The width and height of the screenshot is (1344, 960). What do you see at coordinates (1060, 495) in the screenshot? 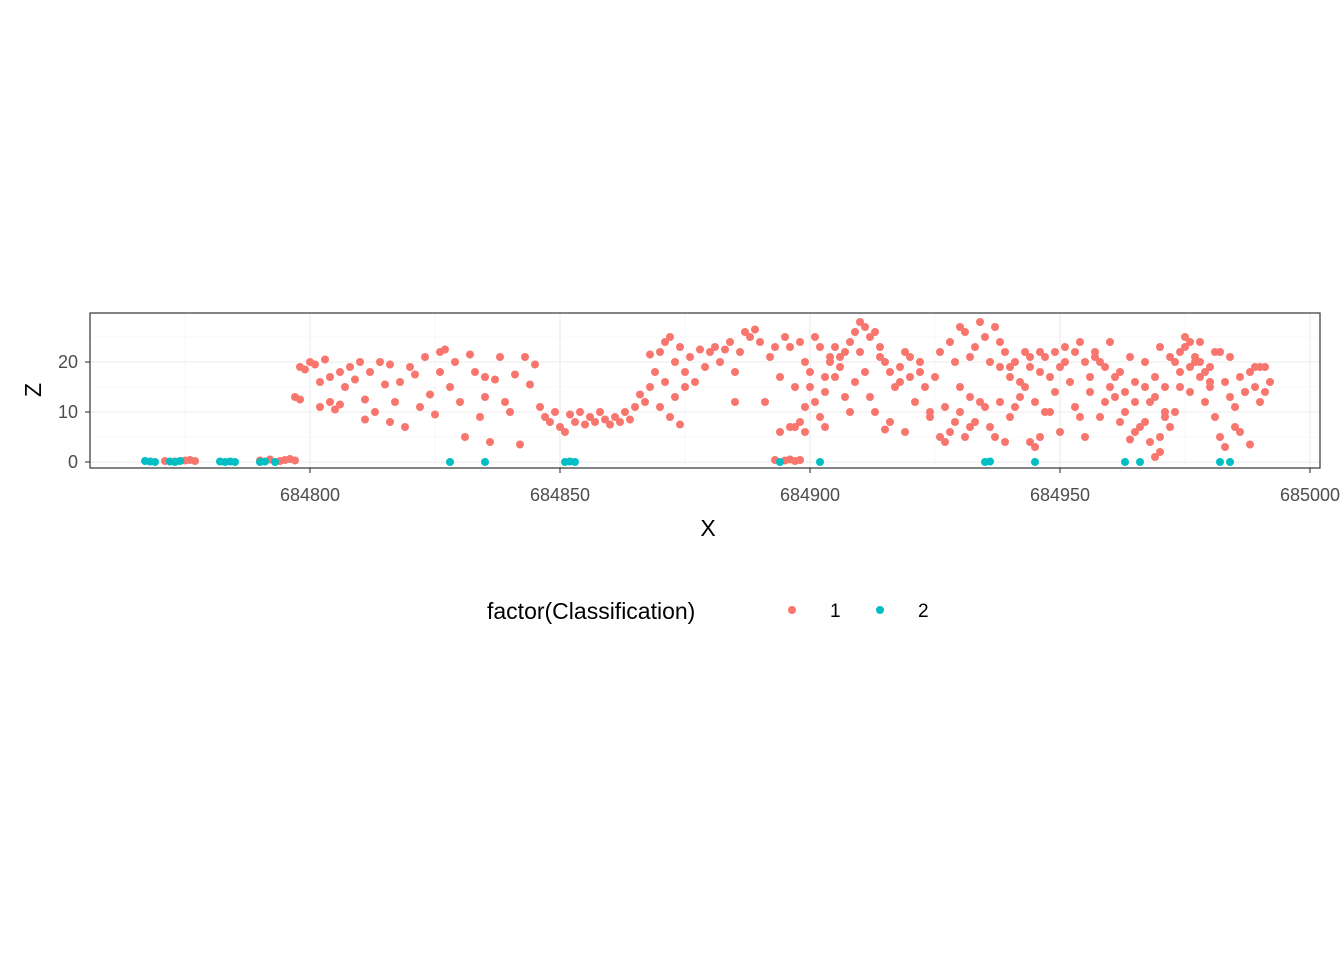
I see `x-tick-label: 684950` at bounding box center [1060, 495].